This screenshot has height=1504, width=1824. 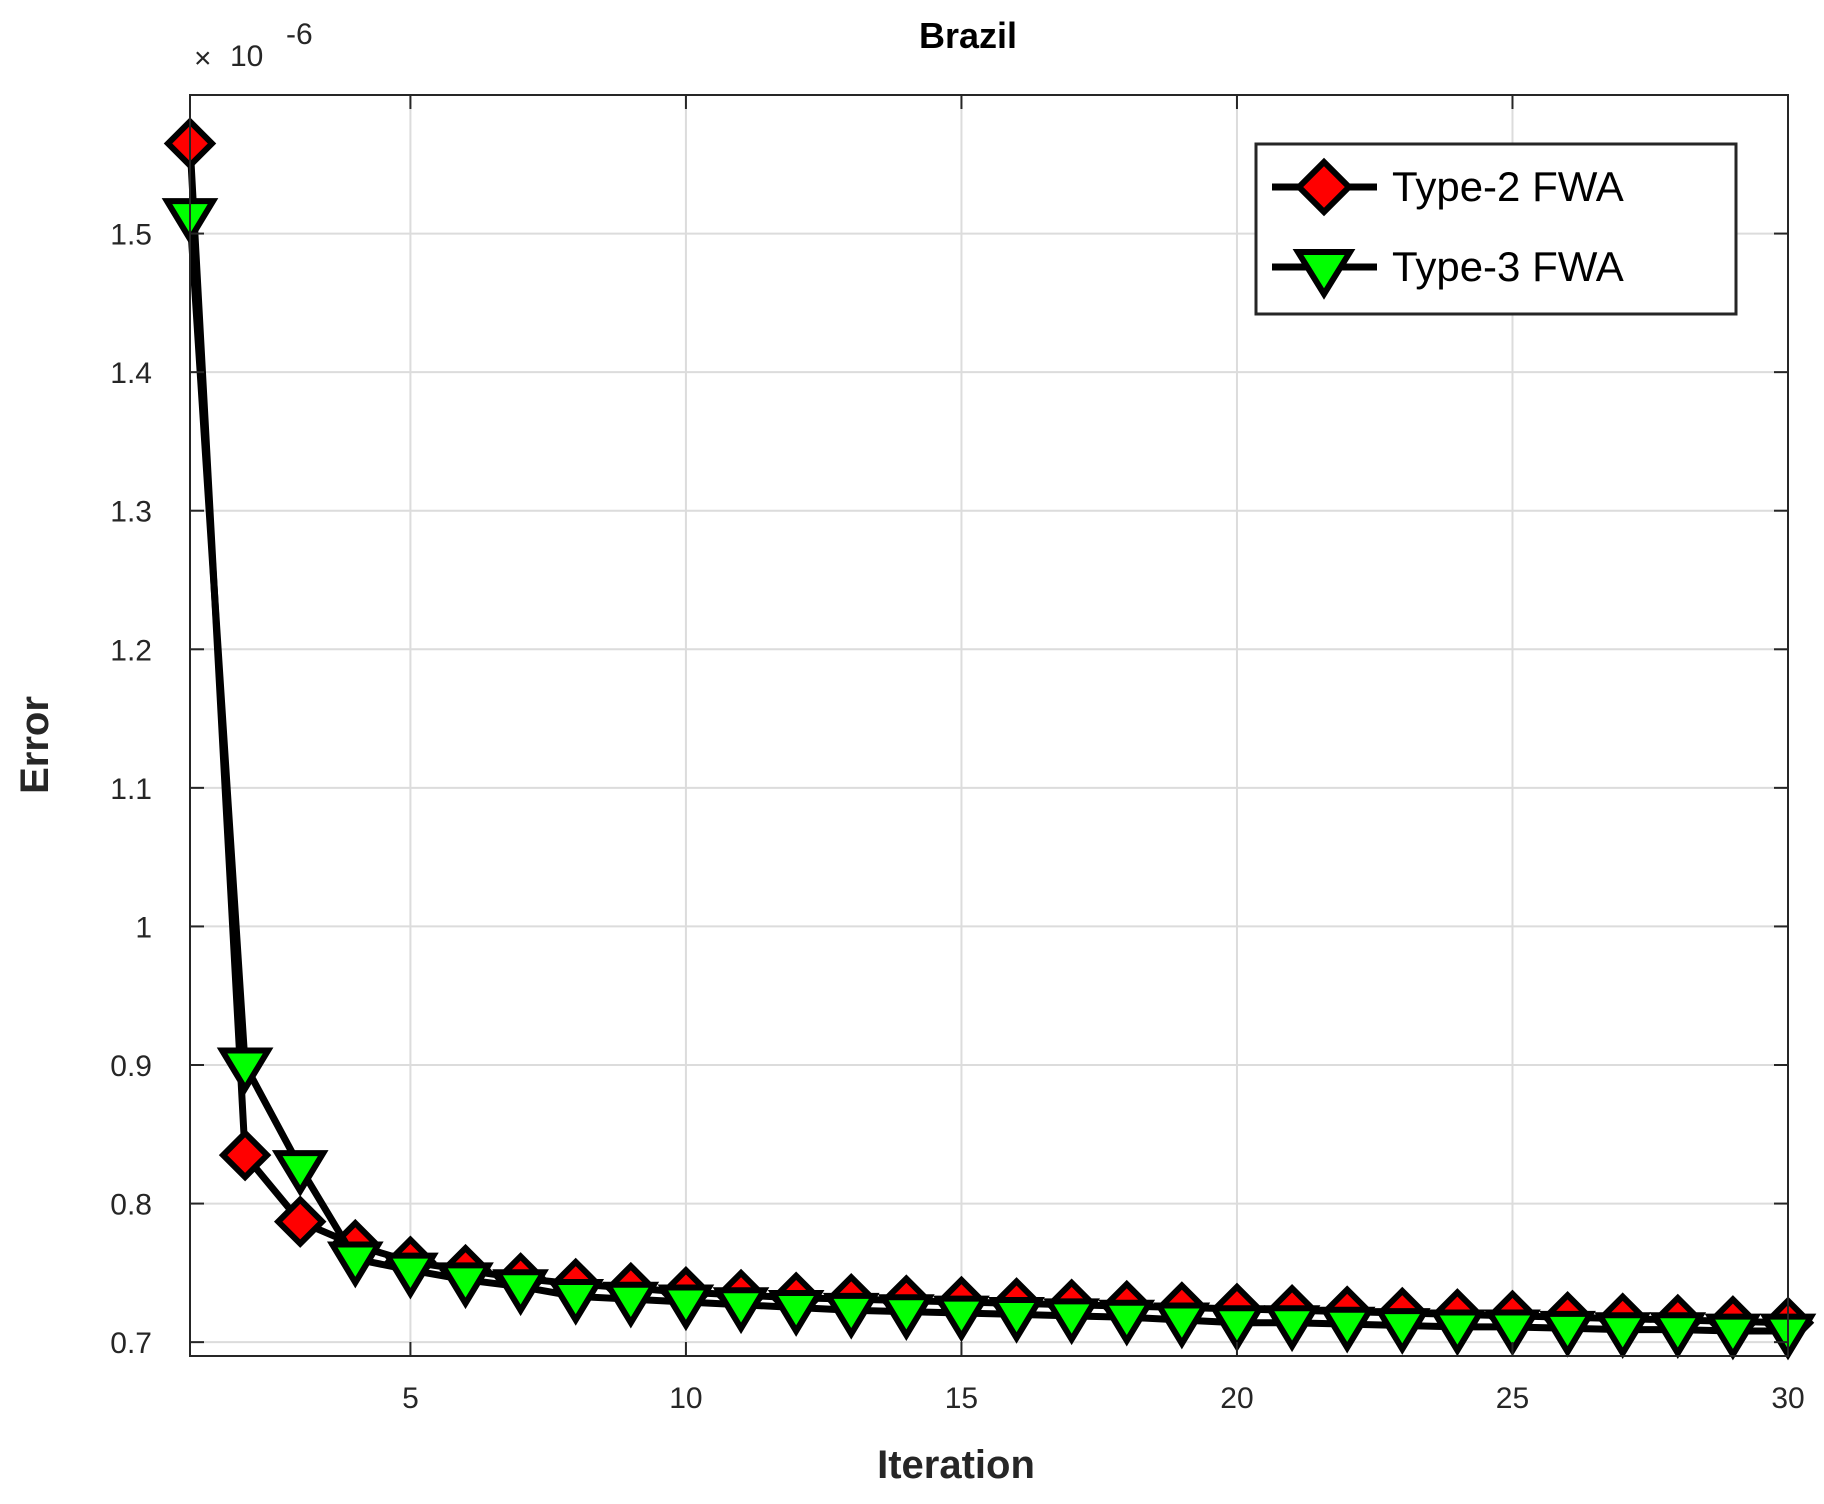 What do you see at coordinates (35, 745) in the screenshot?
I see `y-axis-label: Error` at bounding box center [35, 745].